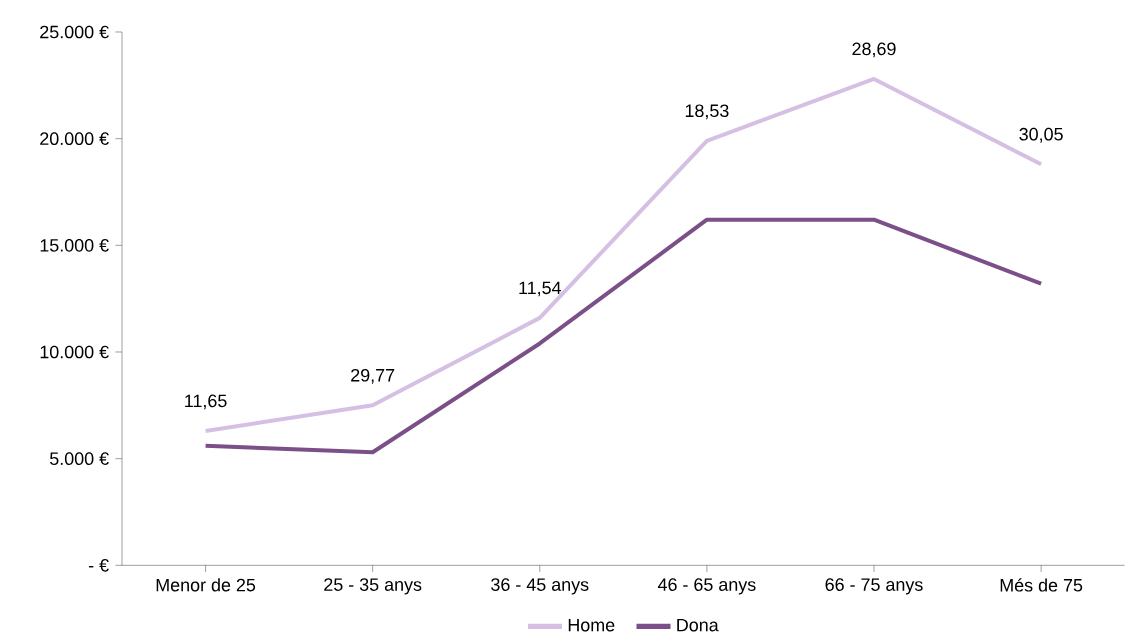 This screenshot has width=1128, height=643. I want to click on legend-label: Home, so click(591, 625).